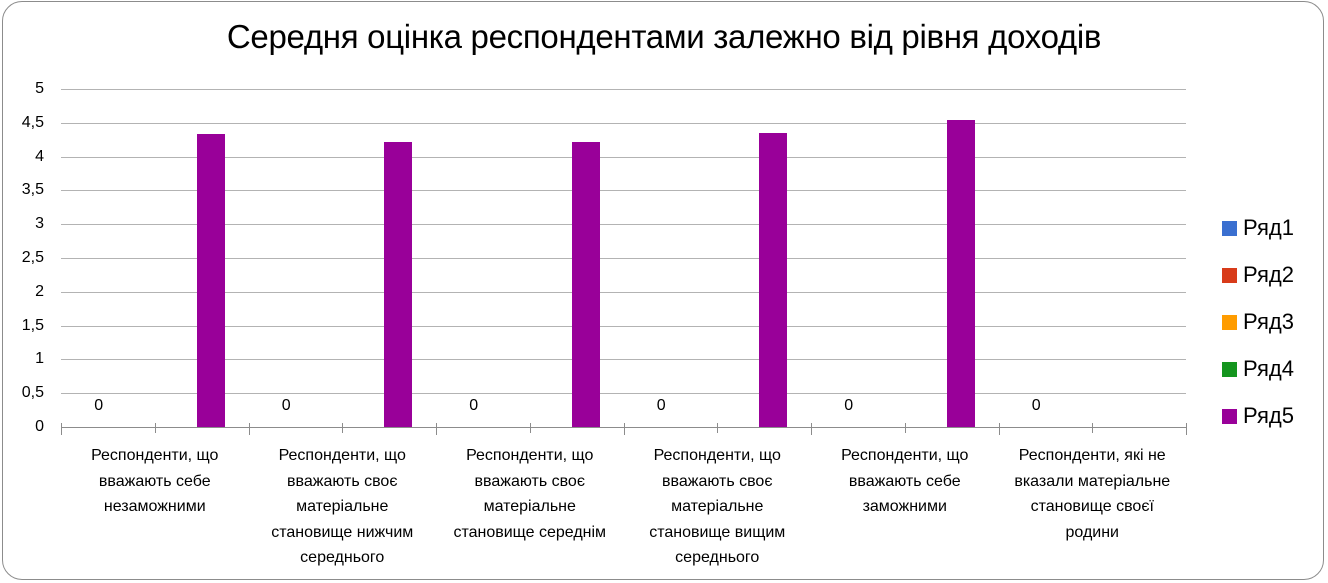 The image size is (1328, 583). Describe the element at coordinates (1092, 455) in the screenshot. I see `category-label-line: Респонденти, які не` at that location.